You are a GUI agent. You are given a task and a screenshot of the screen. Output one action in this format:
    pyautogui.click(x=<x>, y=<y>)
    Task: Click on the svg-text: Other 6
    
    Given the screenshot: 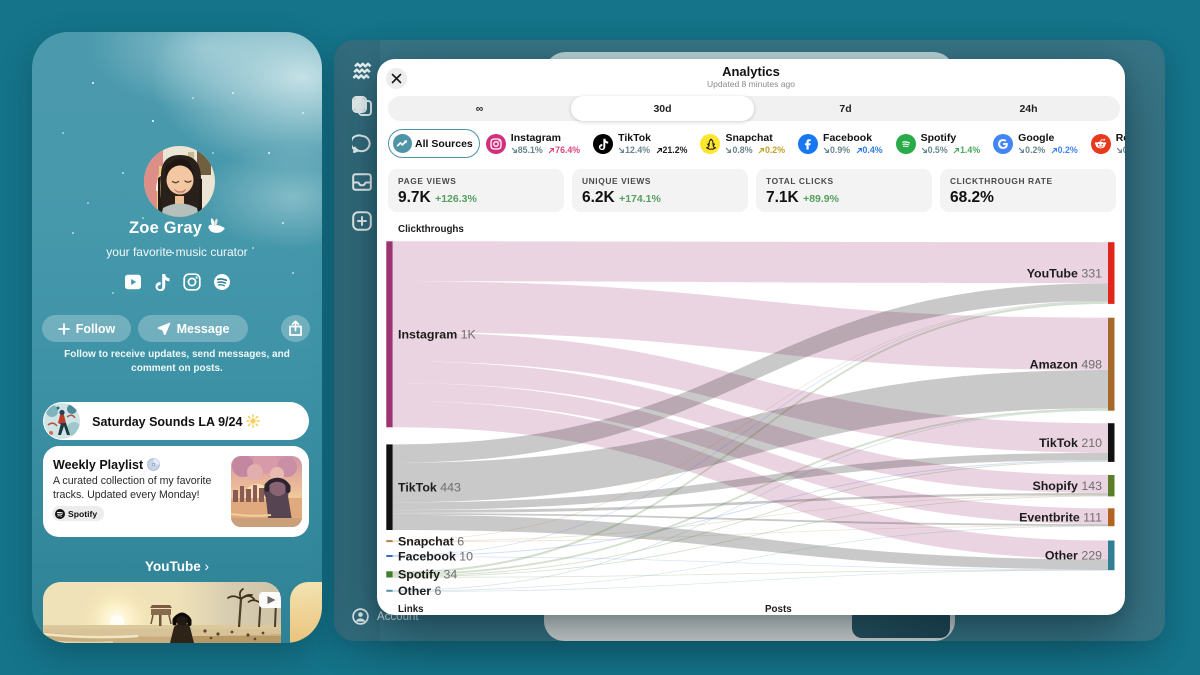 What is the action you would take?
    pyautogui.click(x=419, y=591)
    